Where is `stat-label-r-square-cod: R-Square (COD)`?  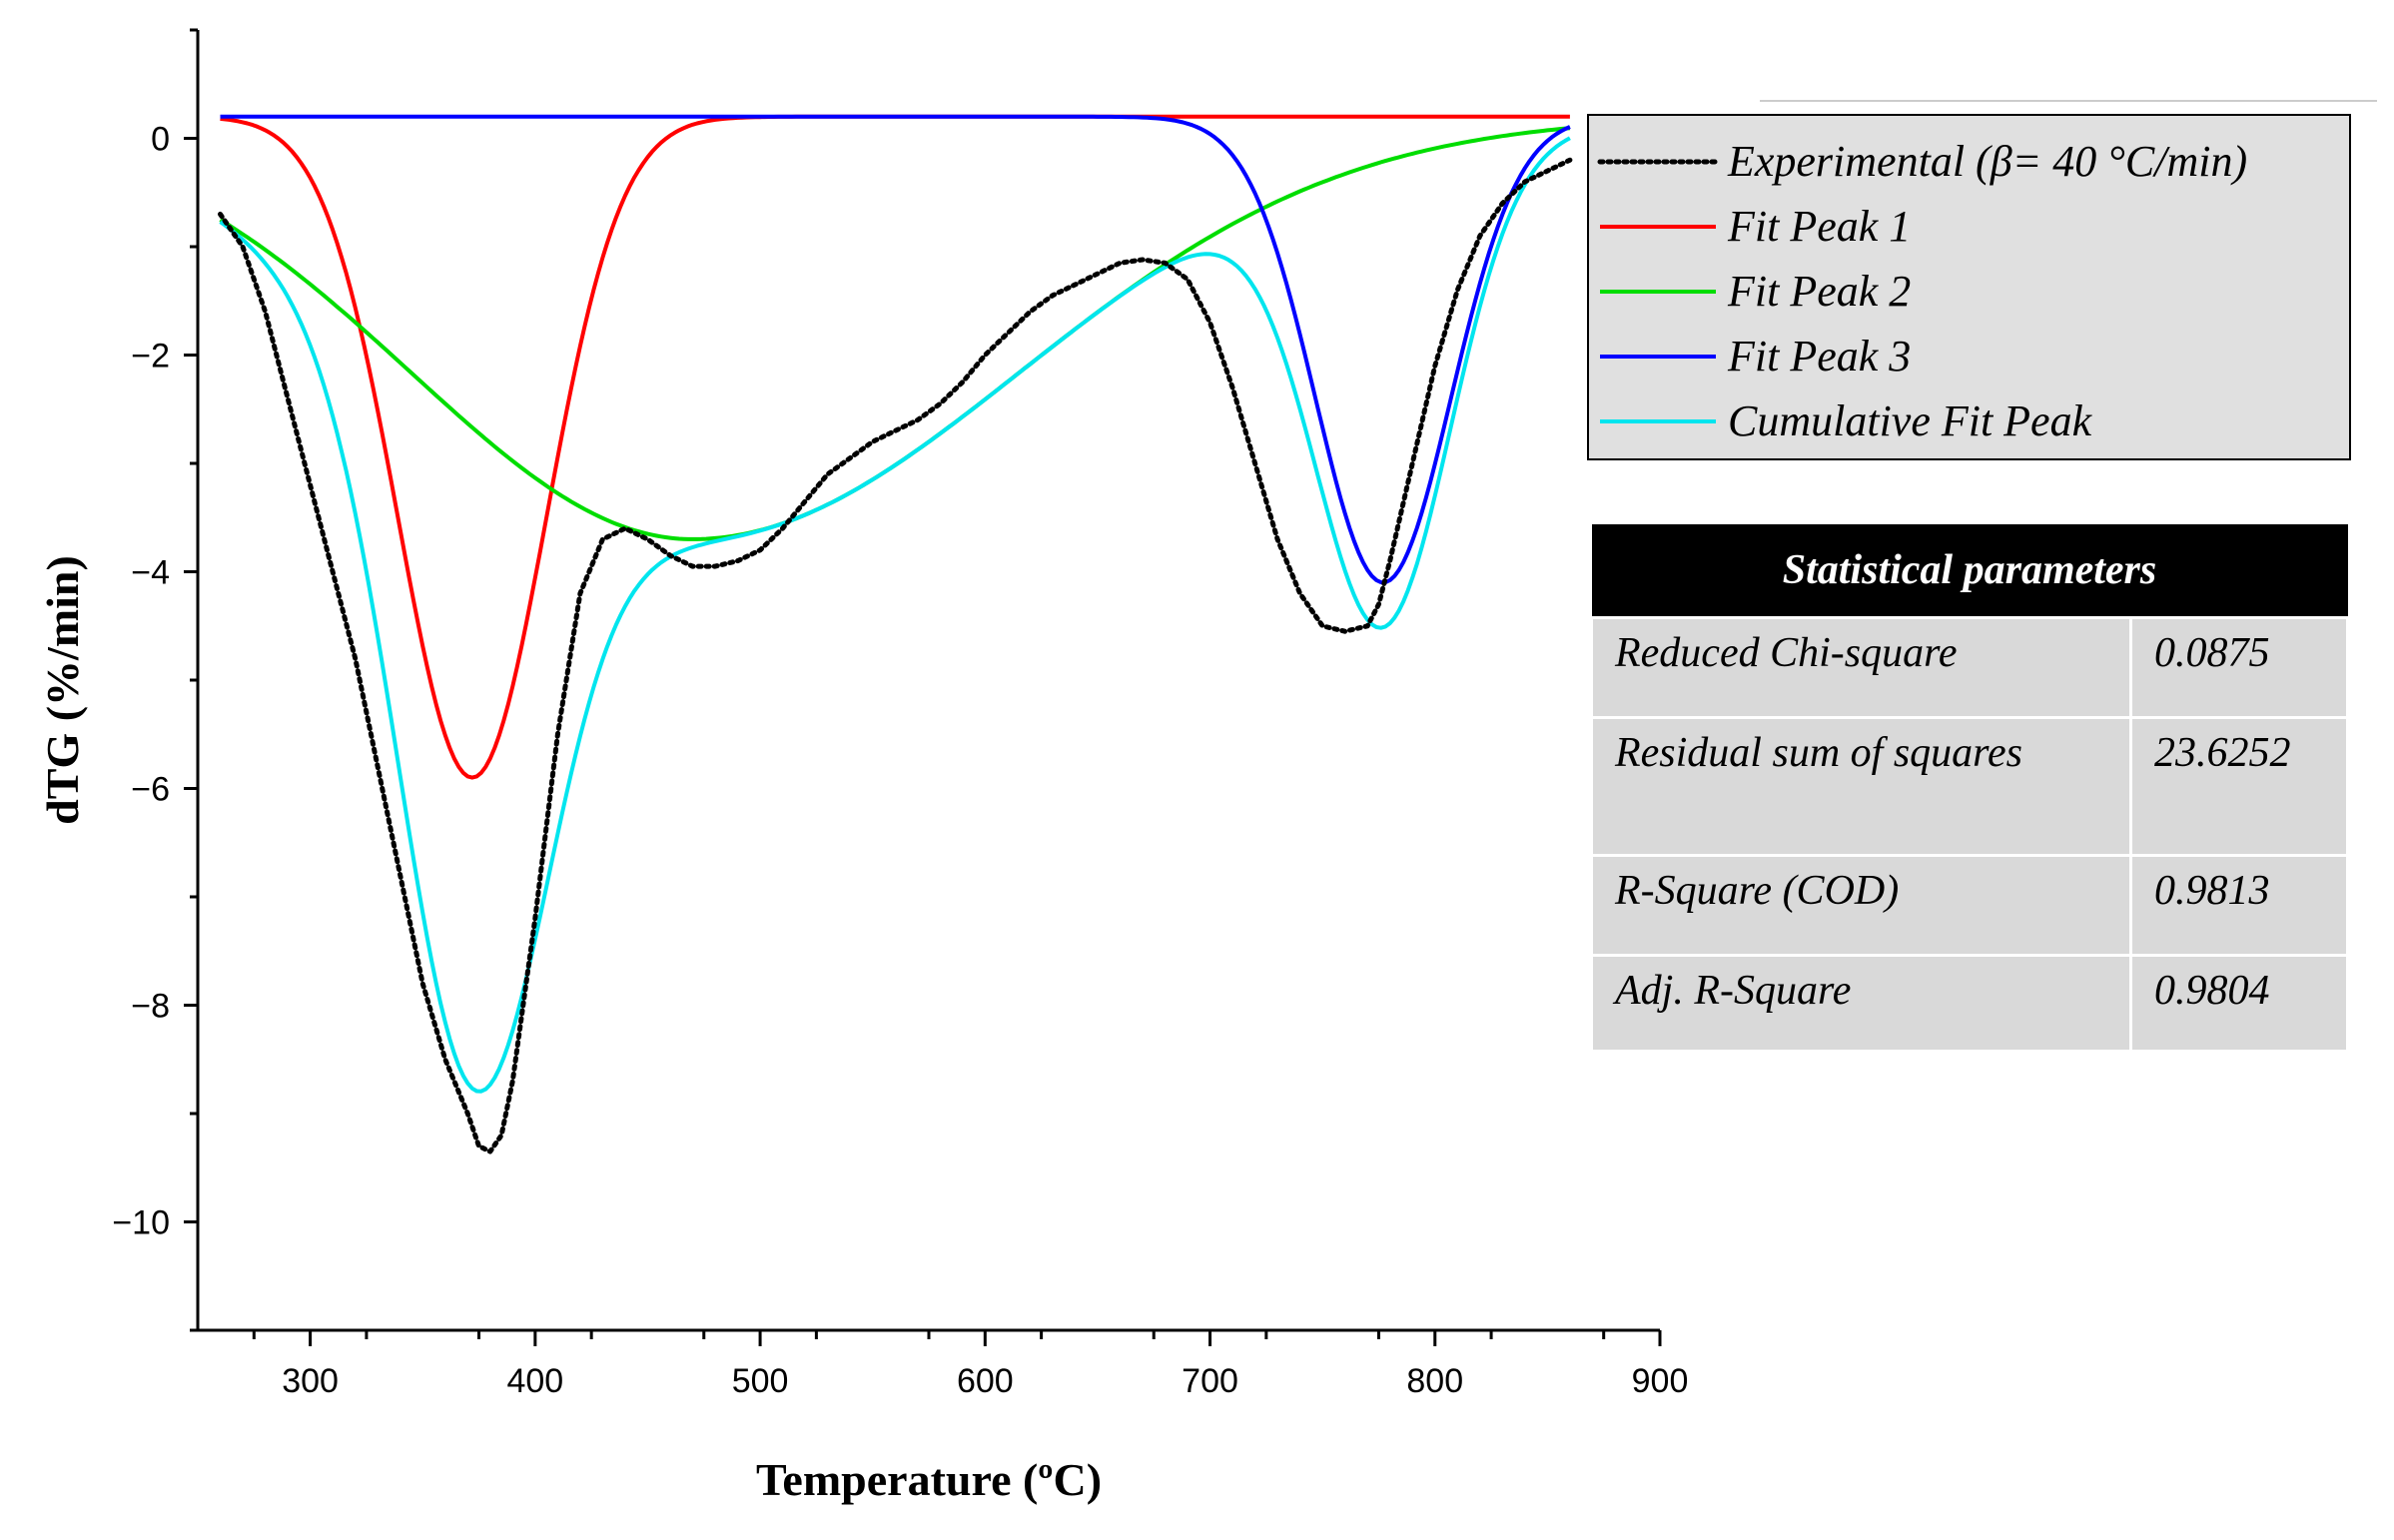 stat-label-r-square-cod: R-Square (COD) is located at coordinates (1861, 905).